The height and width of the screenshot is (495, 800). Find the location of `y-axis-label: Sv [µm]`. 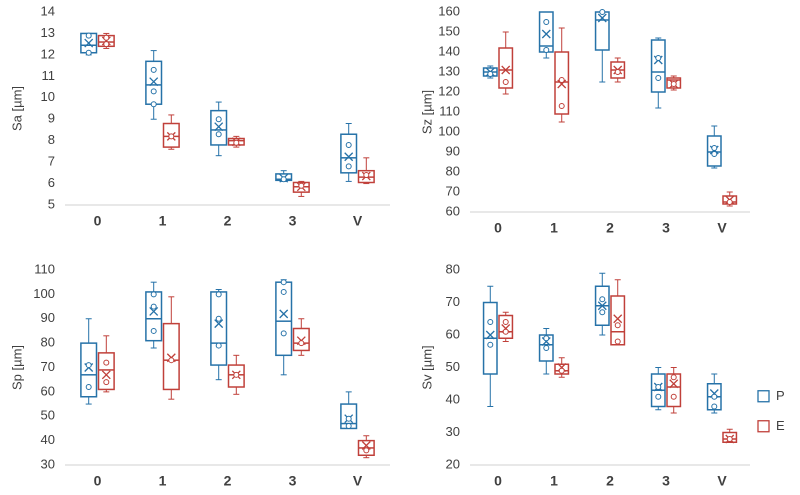

y-axis-label: Sv [µm] is located at coordinates (426, 367).